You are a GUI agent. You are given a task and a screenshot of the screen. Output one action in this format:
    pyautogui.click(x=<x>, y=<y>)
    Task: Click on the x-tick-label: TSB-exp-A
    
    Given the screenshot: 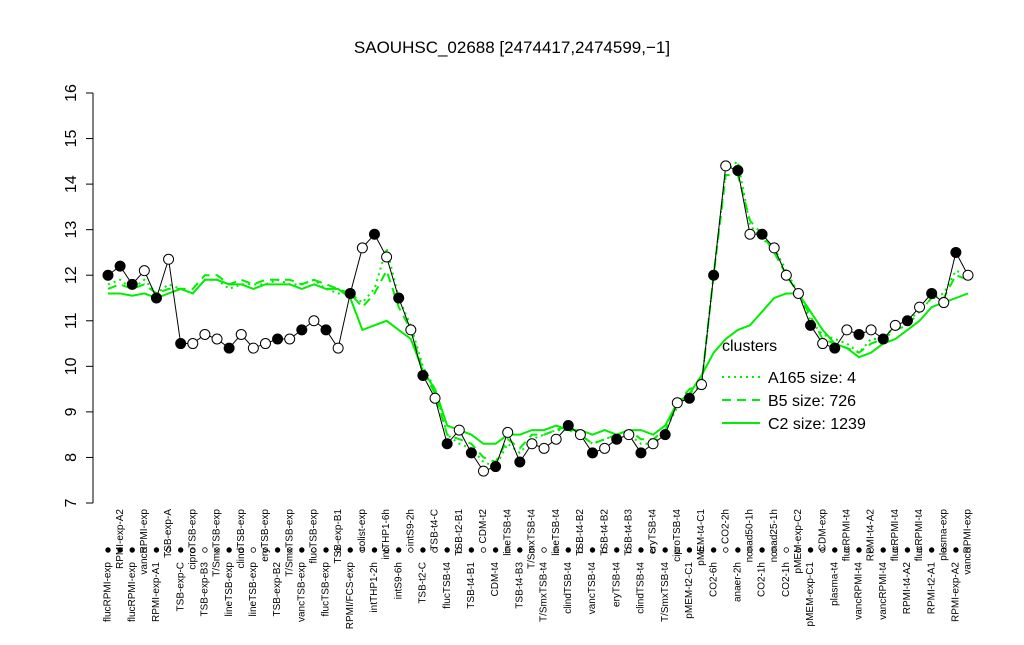 What is the action you would take?
    pyautogui.click(x=168, y=533)
    